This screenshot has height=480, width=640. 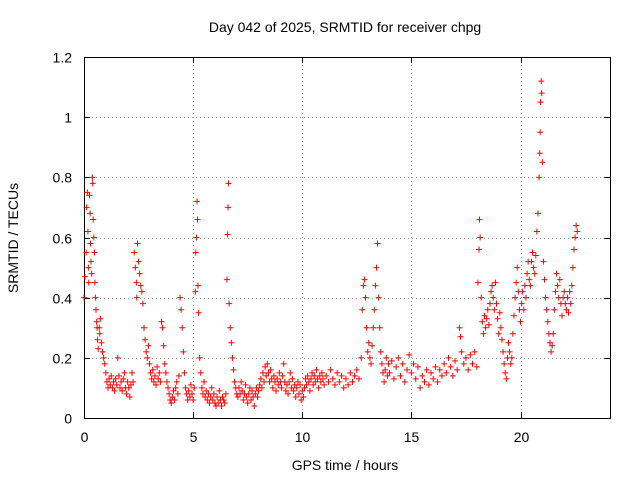 What do you see at coordinates (13, 238) in the screenshot?
I see `y-axis-label: SRMTID / TECUs` at bounding box center [13, 238].